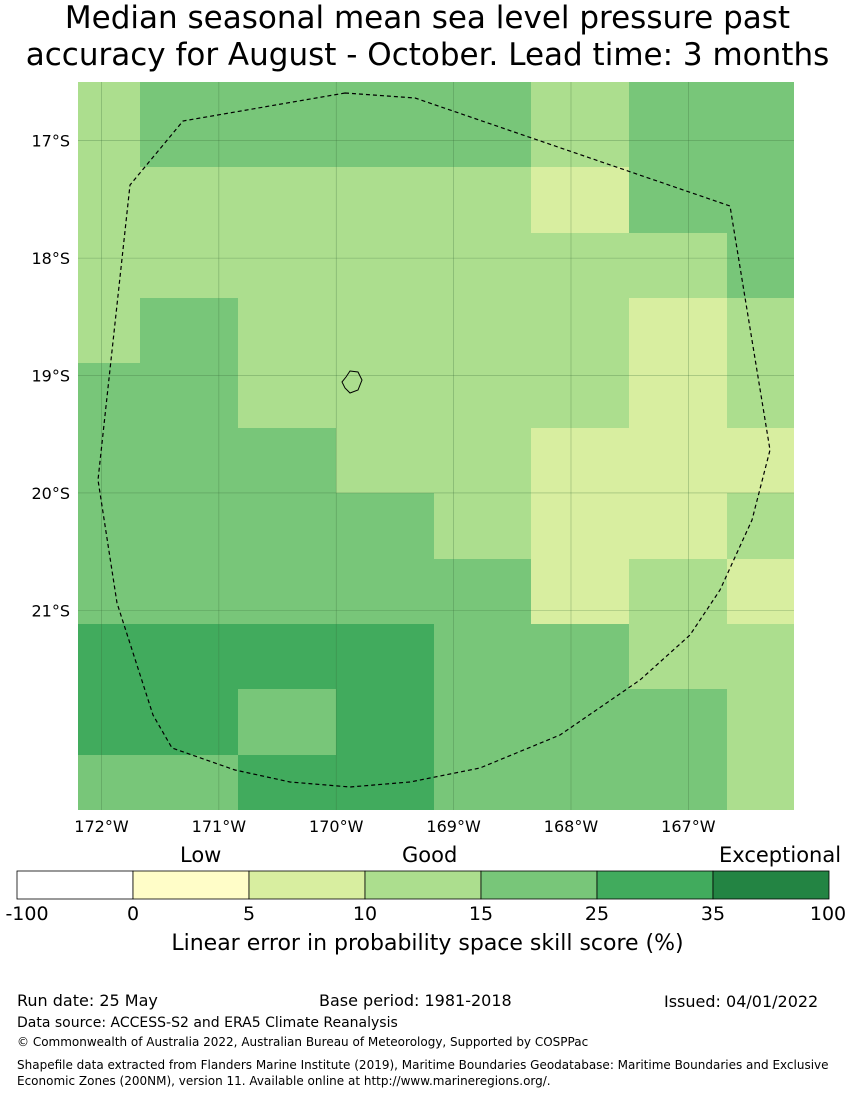  What do you see at coordinates (50, 610) in the screenshot?
I see `latitude-tick-label: 21°S` at bounding box center [50, 610].